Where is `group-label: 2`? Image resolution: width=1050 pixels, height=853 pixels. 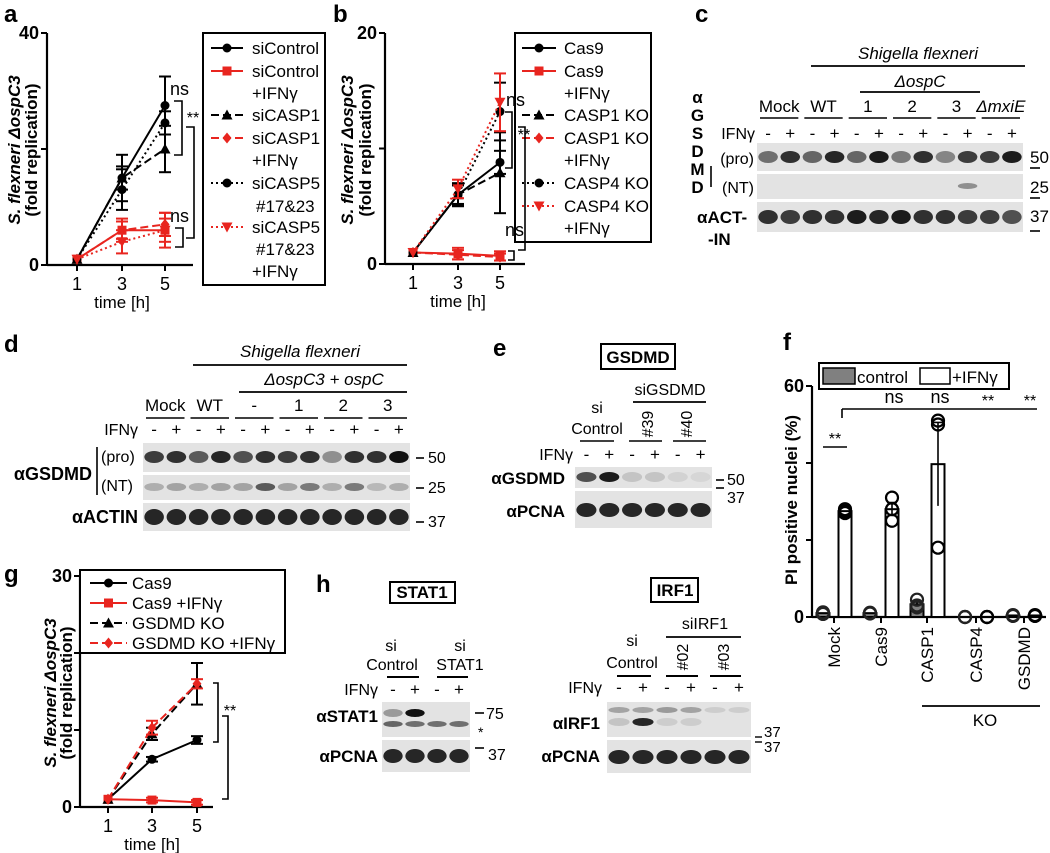
group-label: 2 is located at coordinates (911, 106).